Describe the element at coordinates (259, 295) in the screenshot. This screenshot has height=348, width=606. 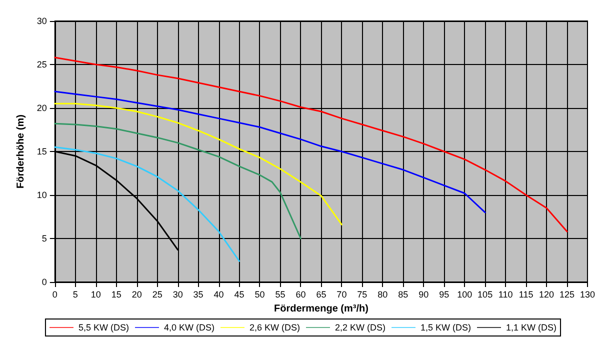
I see `x-tick-label: 50` at that location.